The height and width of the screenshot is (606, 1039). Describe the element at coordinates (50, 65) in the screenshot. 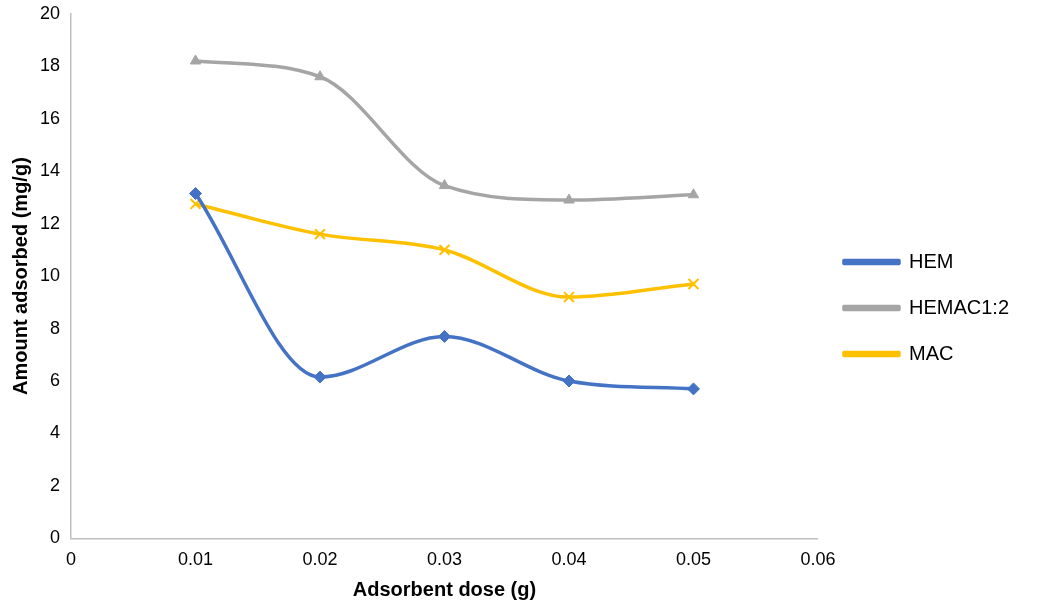

I see `y-tick-label: 18` at that location.